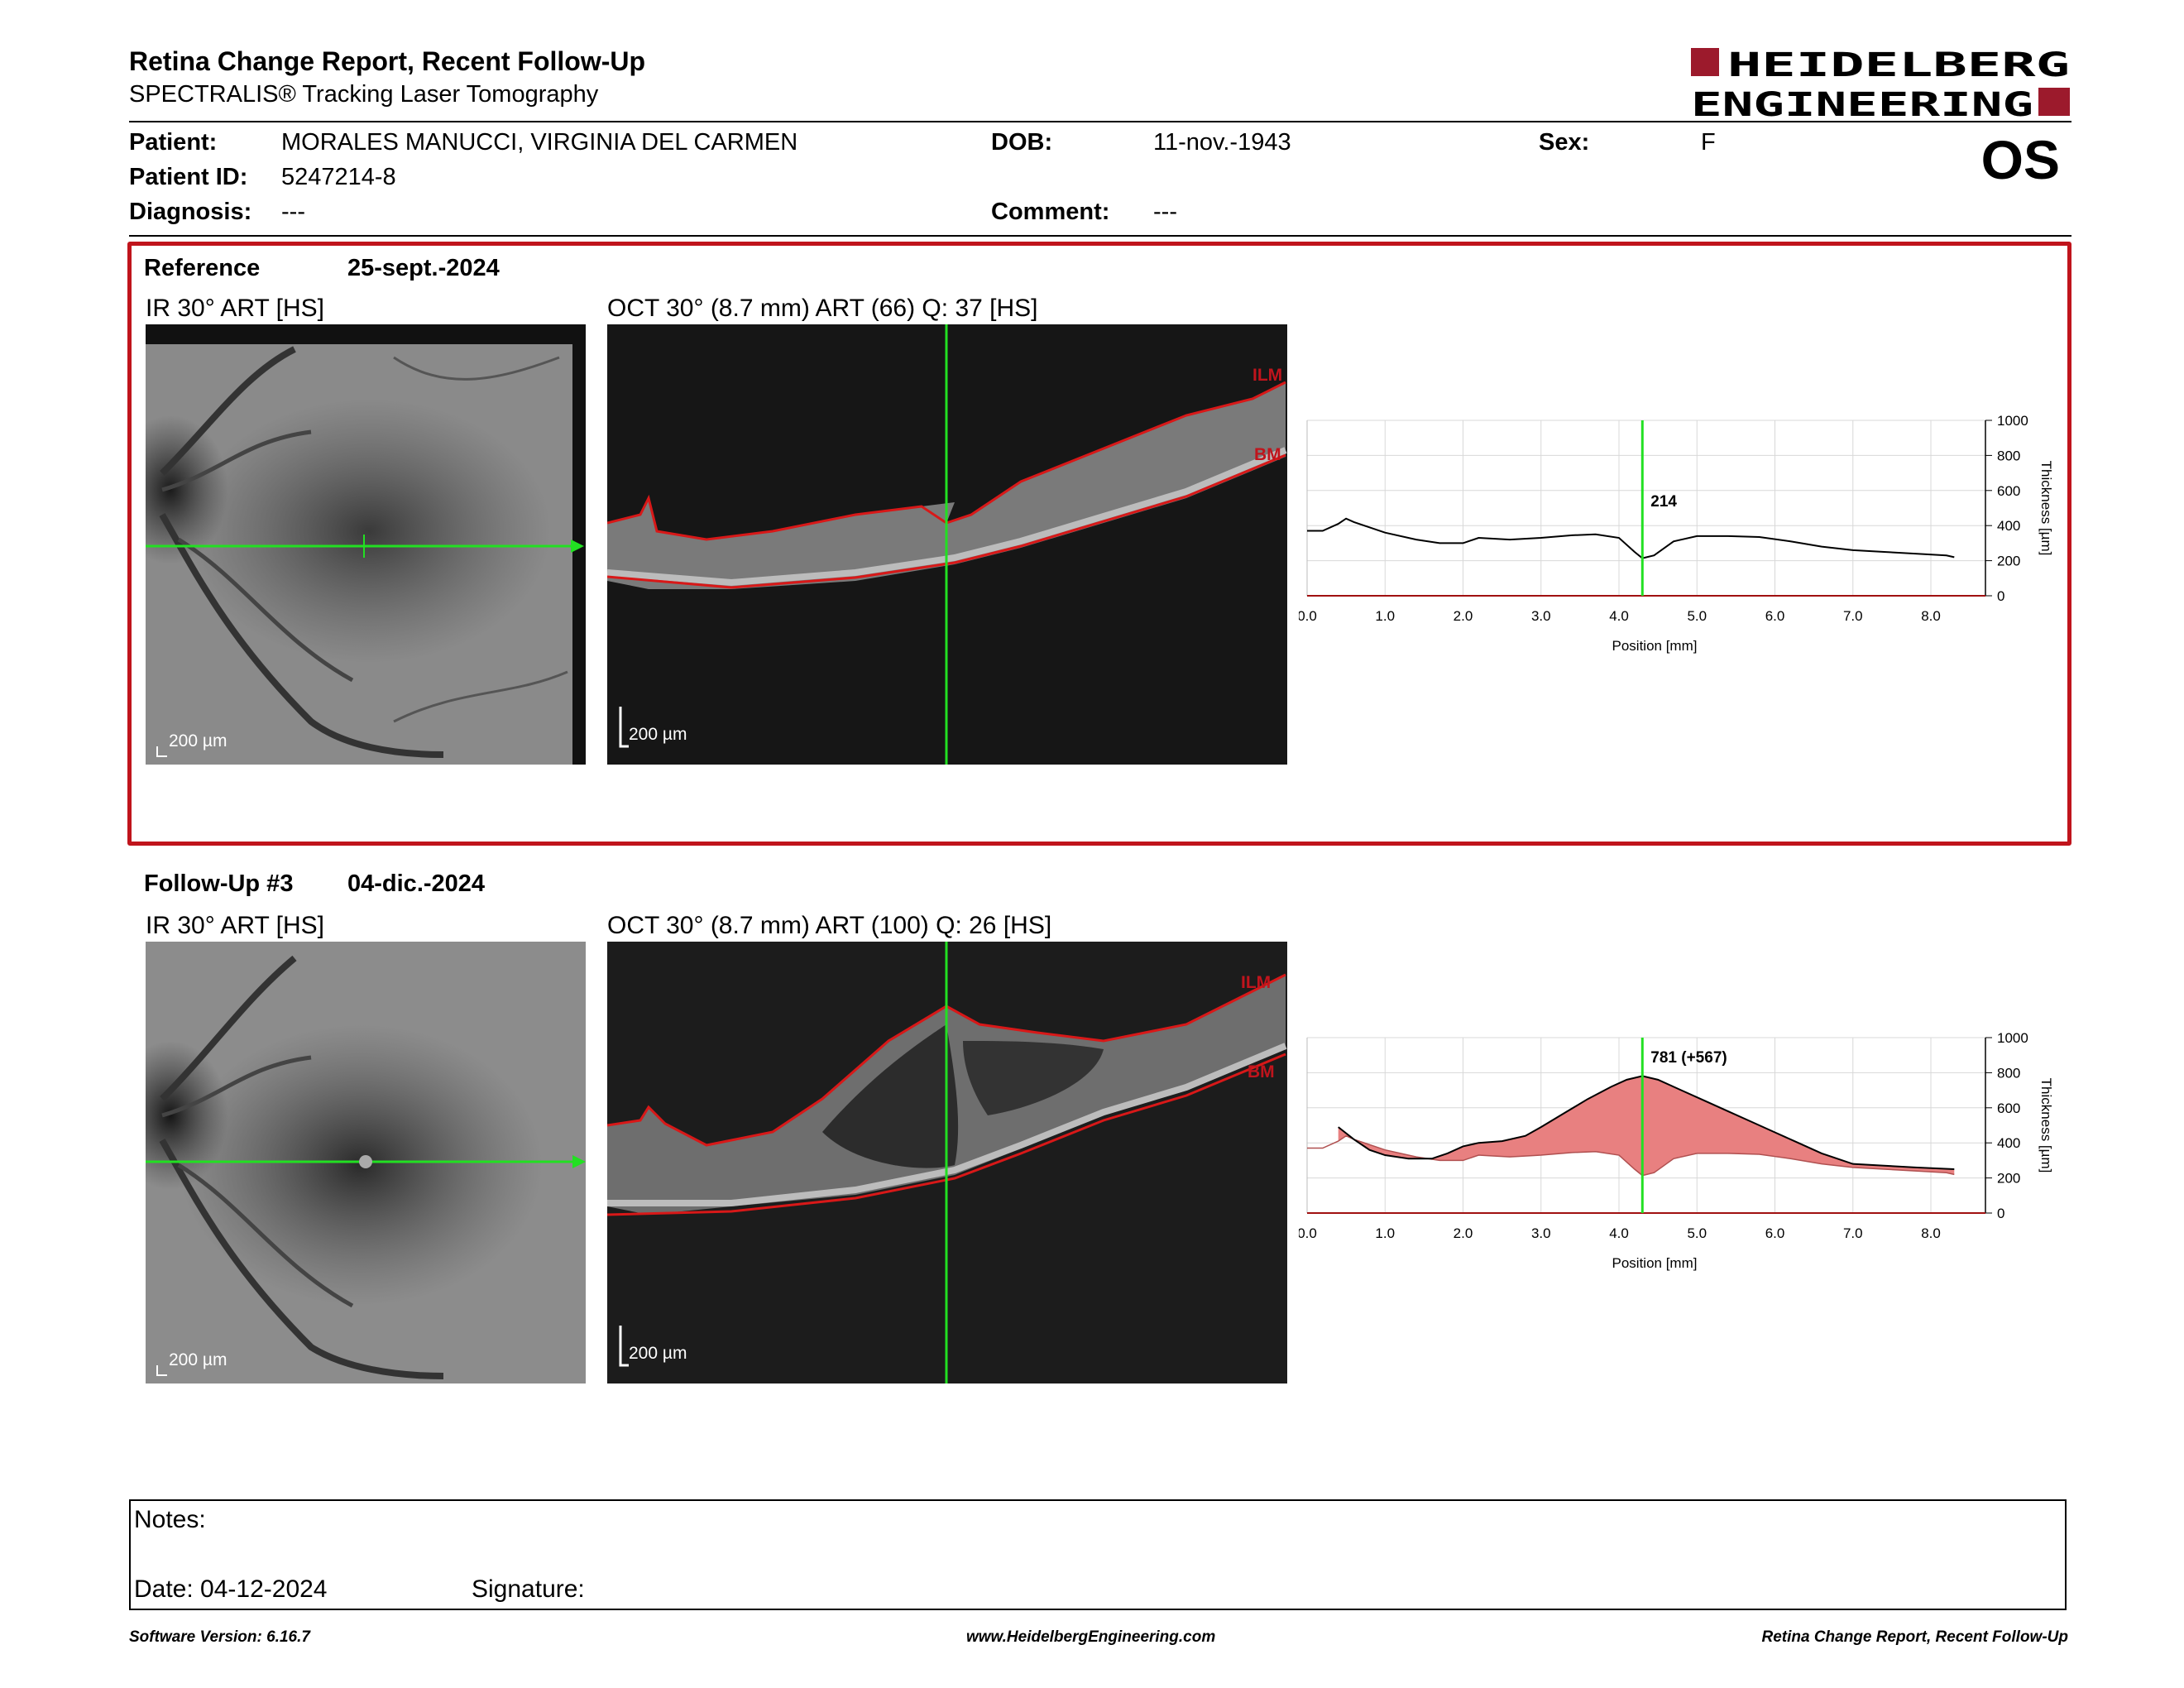  I want to click on comment-label: Comment:, so click(1050, 212).